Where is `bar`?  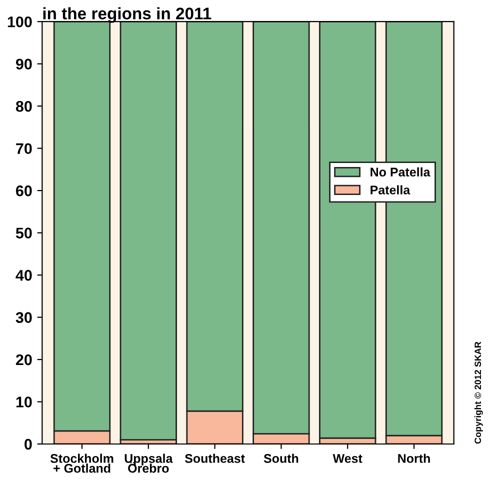 bar is located at coordinates (148, 231).